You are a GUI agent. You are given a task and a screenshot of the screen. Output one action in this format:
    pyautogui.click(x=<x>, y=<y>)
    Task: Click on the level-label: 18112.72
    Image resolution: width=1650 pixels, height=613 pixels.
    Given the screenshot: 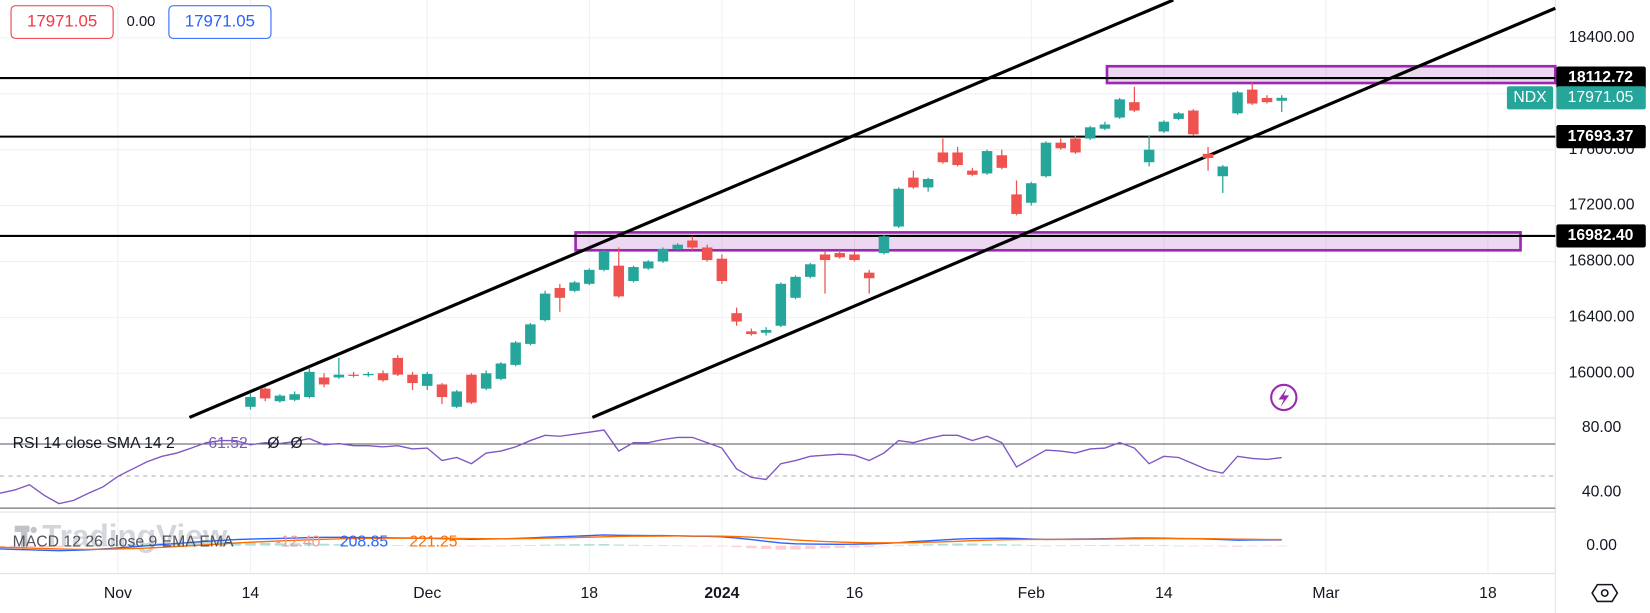 What is the action you would take?
    pyautogui.click(x=1600, y=77)
    